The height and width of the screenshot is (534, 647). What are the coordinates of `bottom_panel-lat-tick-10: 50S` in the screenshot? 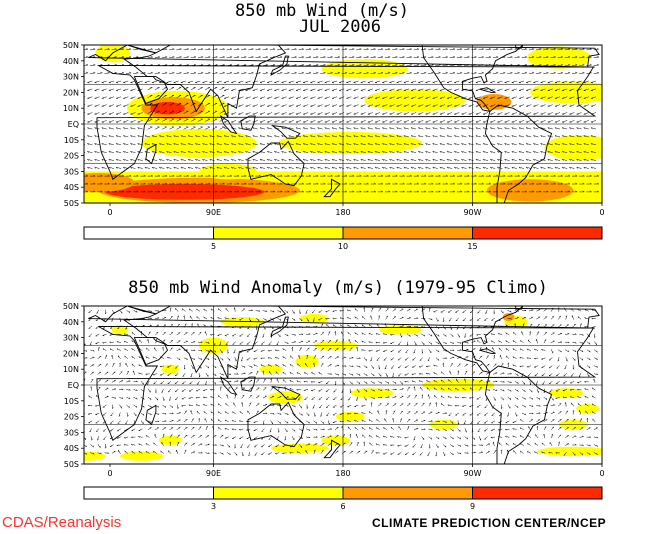 It's located at (71, 464).